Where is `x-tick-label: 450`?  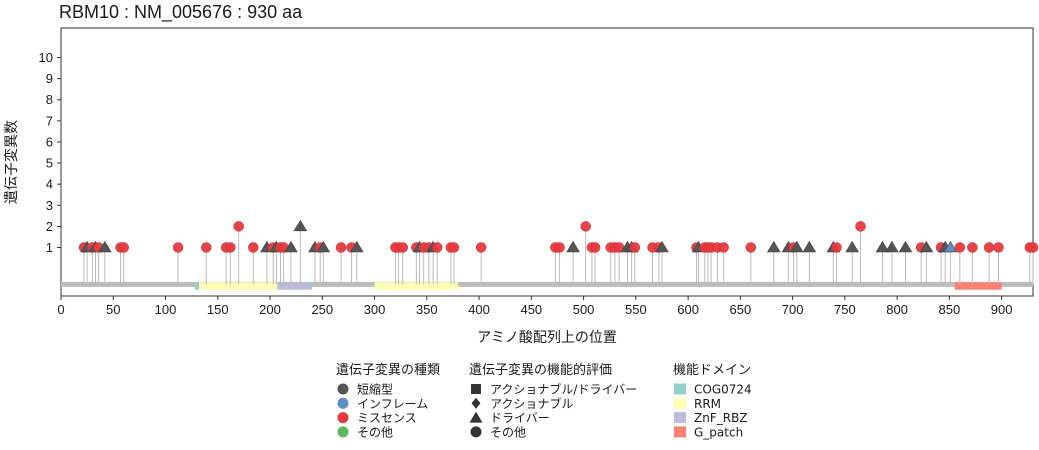 x-tick-label: 450 is located at coordinates (531, 309).